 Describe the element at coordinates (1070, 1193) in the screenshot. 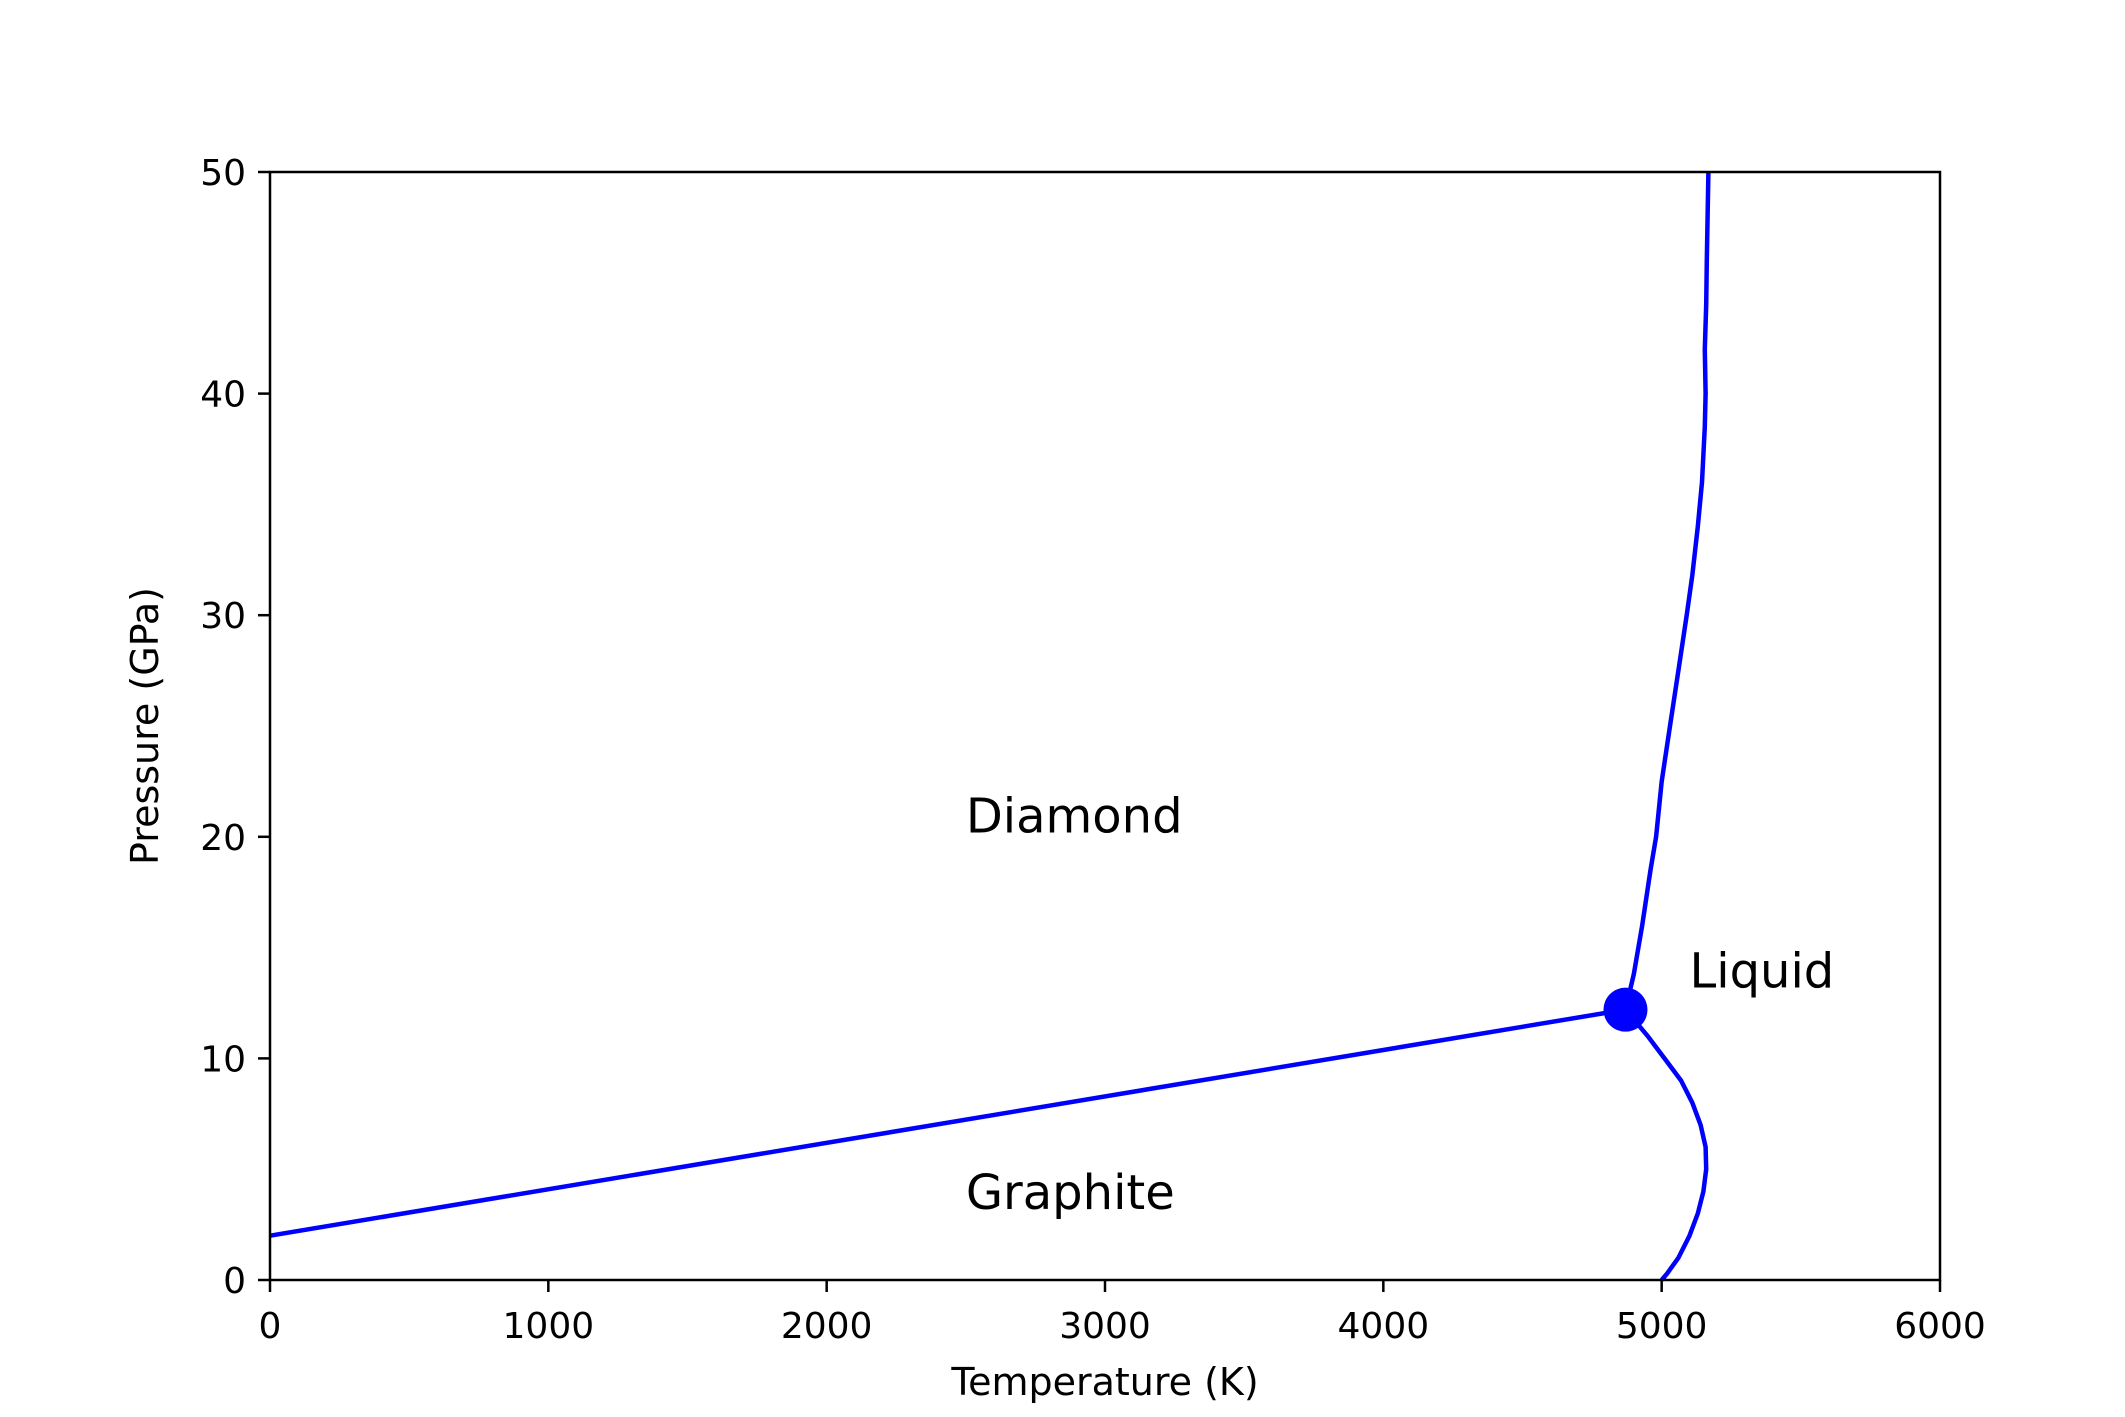

I see `region-label-graphite: Graphite` at that location.